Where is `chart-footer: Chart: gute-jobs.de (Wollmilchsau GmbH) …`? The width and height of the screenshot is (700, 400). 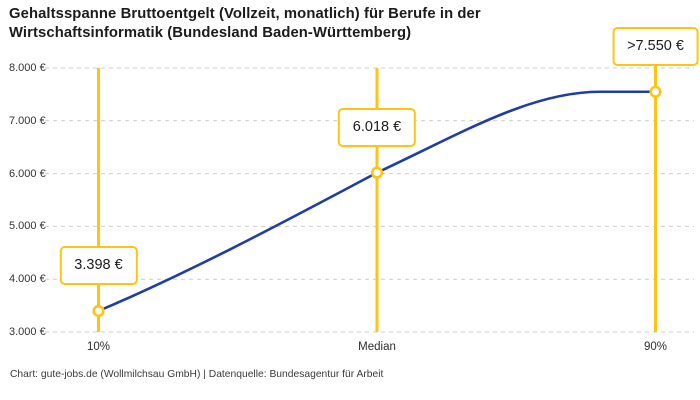
chart-footer: Chart: gute-jobs.de (Wollmilchsau GmbH) … is located at coordinates (197, 374).